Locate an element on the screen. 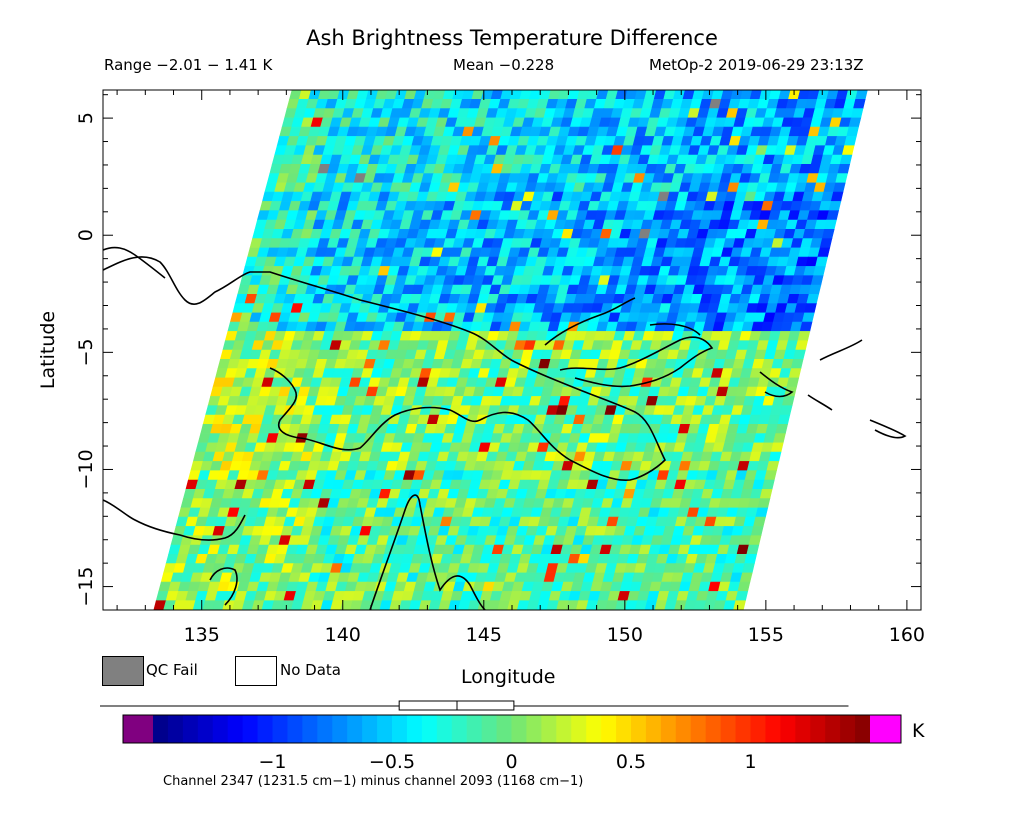 The height and width of the screenshot is (813, 1024). x-tick-label: 160 is located at coordinates (907, 635).